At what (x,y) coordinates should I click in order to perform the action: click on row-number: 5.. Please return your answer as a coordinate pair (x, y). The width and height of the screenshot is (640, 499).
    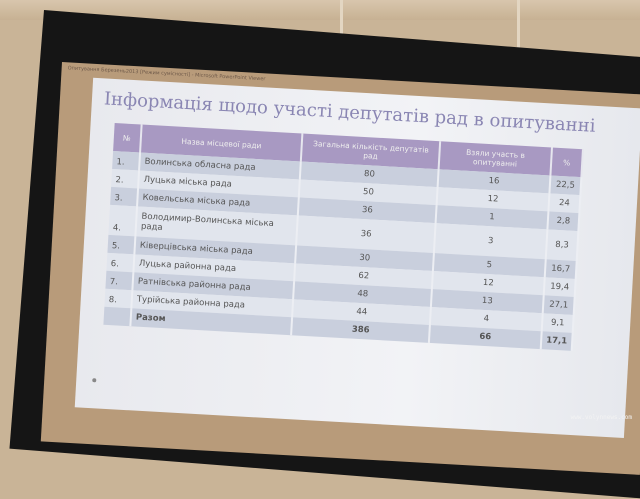
    Looking at the image, I should click on (121, 244).